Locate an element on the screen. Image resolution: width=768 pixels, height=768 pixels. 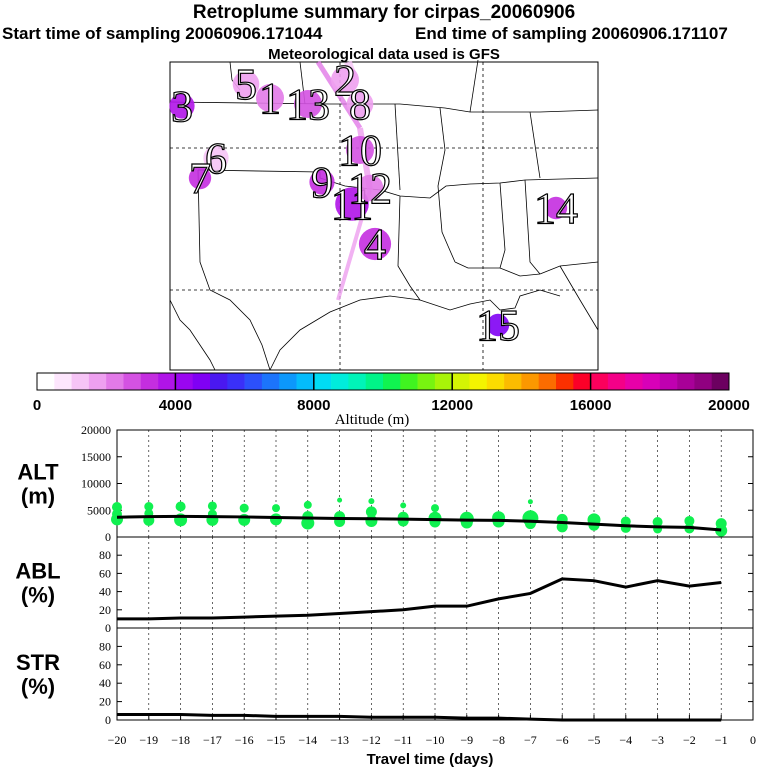
y-tick-label: 20000 is located at coordinates (96, 430).